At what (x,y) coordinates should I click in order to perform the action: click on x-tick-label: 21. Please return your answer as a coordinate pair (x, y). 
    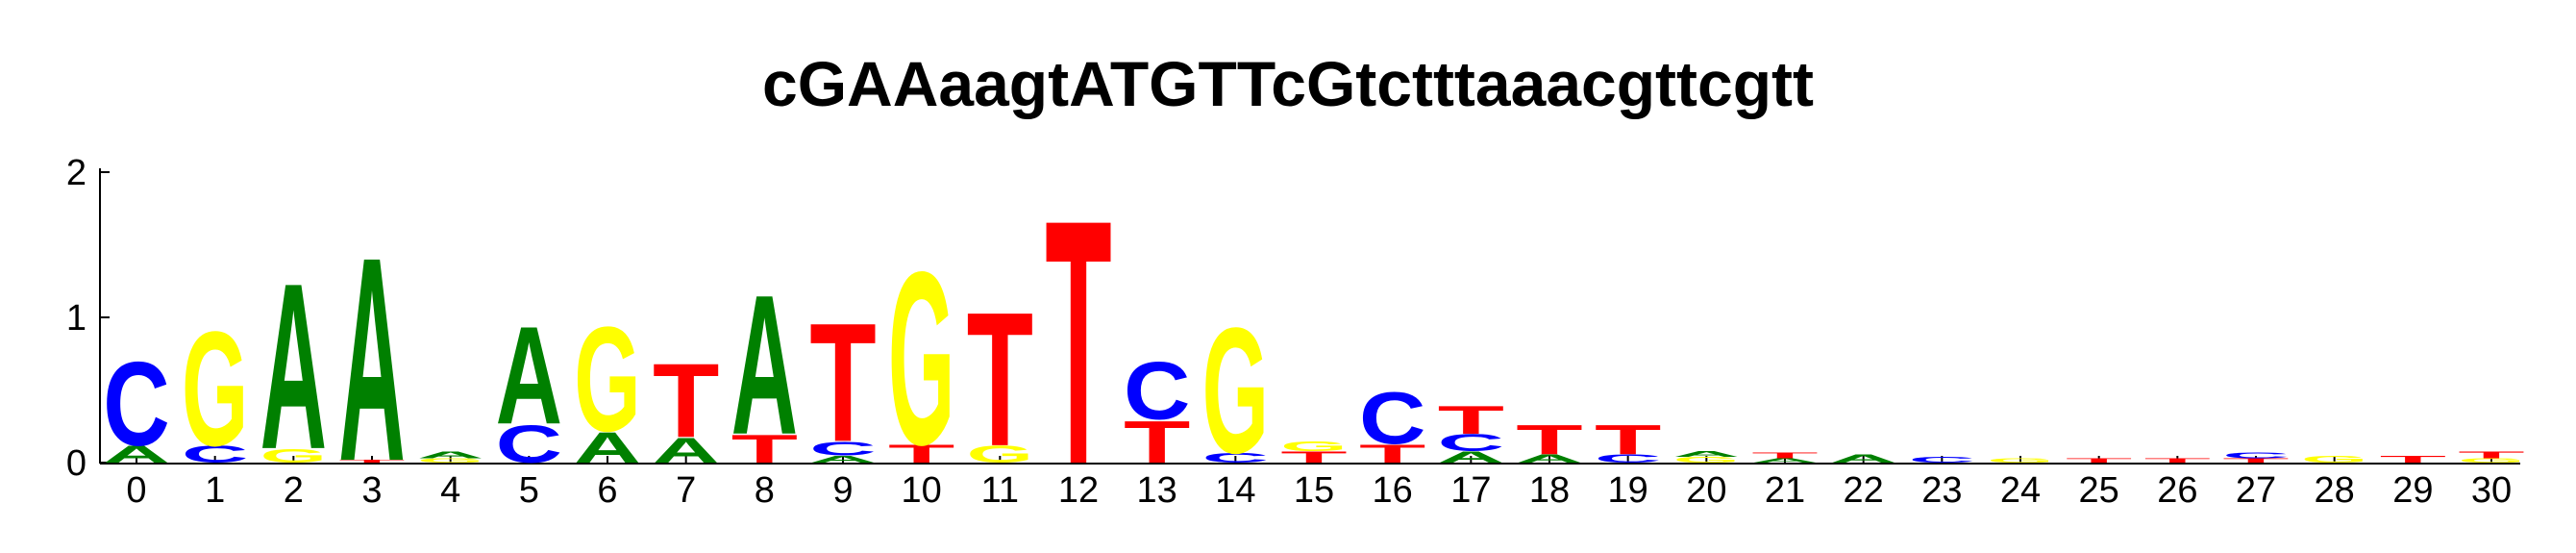
    Looking at the image, I should click on (1785, 491).